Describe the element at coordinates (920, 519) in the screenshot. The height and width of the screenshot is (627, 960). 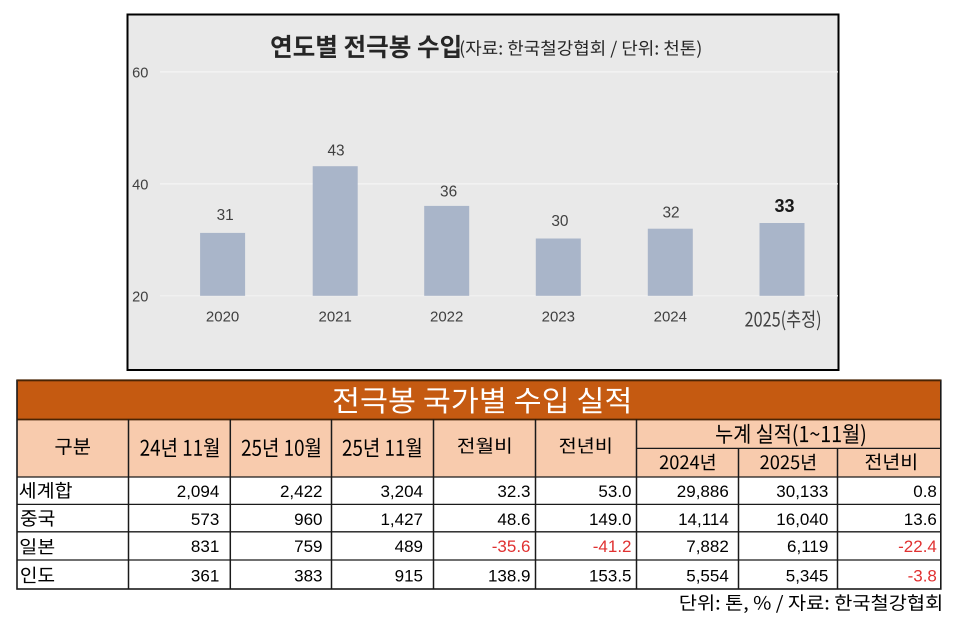
I see `svg-text: 13.6` at that location.